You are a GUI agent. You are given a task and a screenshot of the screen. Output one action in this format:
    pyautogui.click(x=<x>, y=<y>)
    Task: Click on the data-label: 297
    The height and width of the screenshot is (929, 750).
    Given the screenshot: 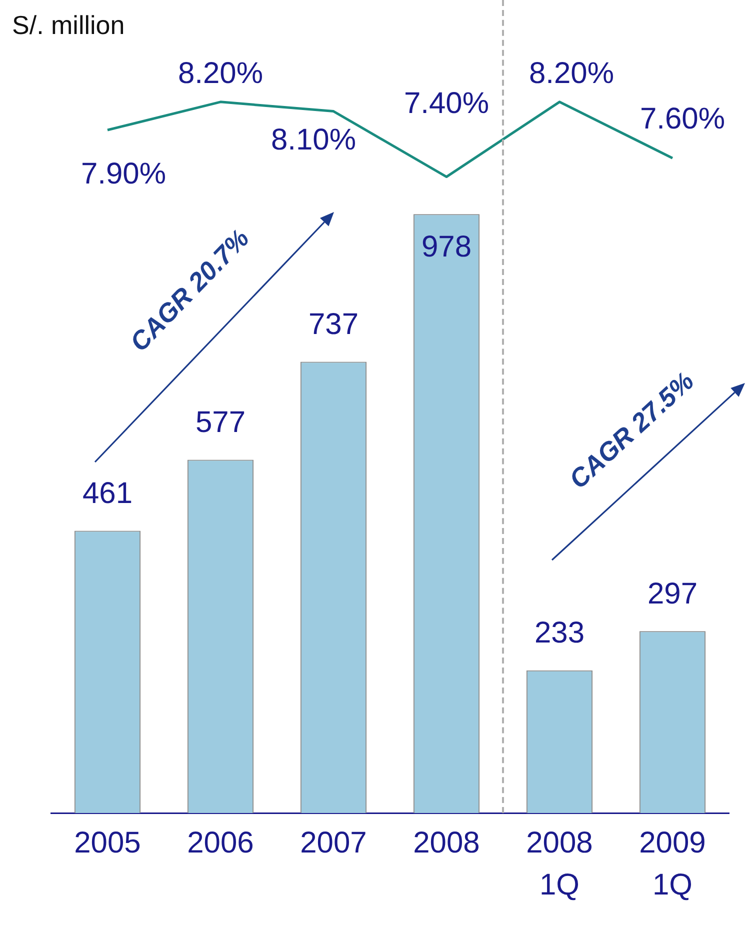 What is the action you would take?
    pyautogui.click(x=672, y=593)
    